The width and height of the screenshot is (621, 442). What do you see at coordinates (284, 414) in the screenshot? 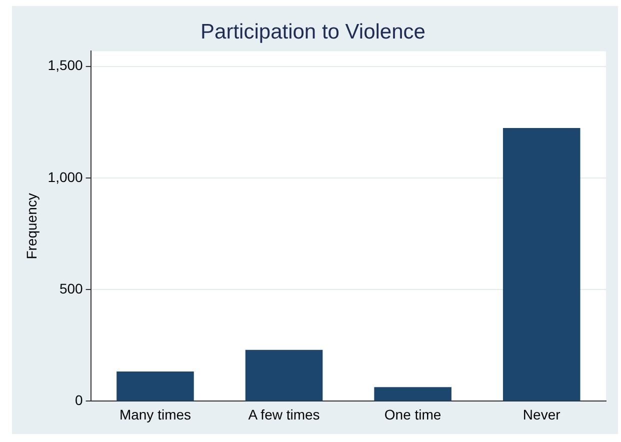
I see `x-tick-label: A few times` at bounding box center [284, 414].